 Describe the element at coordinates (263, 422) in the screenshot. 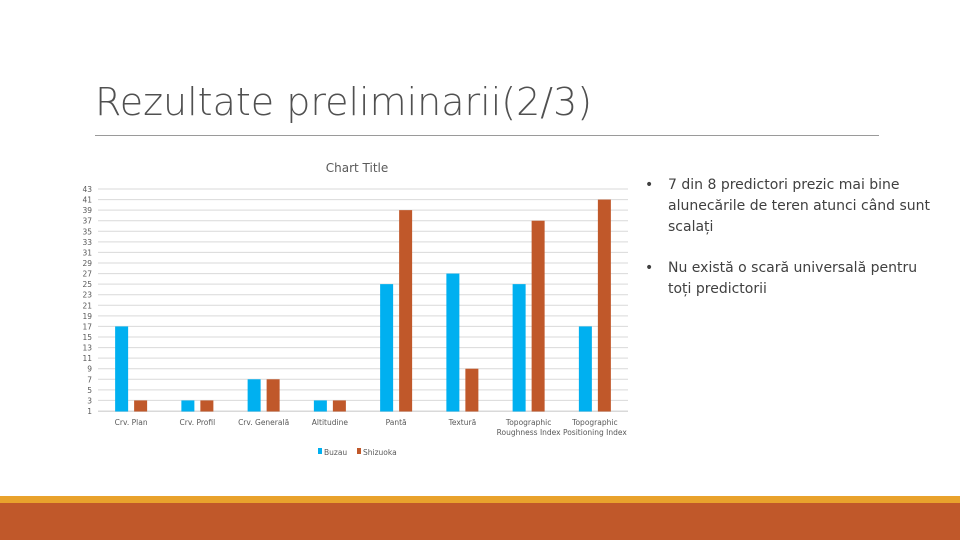

I see `x-tick-label: Crv. Generală` at that location.